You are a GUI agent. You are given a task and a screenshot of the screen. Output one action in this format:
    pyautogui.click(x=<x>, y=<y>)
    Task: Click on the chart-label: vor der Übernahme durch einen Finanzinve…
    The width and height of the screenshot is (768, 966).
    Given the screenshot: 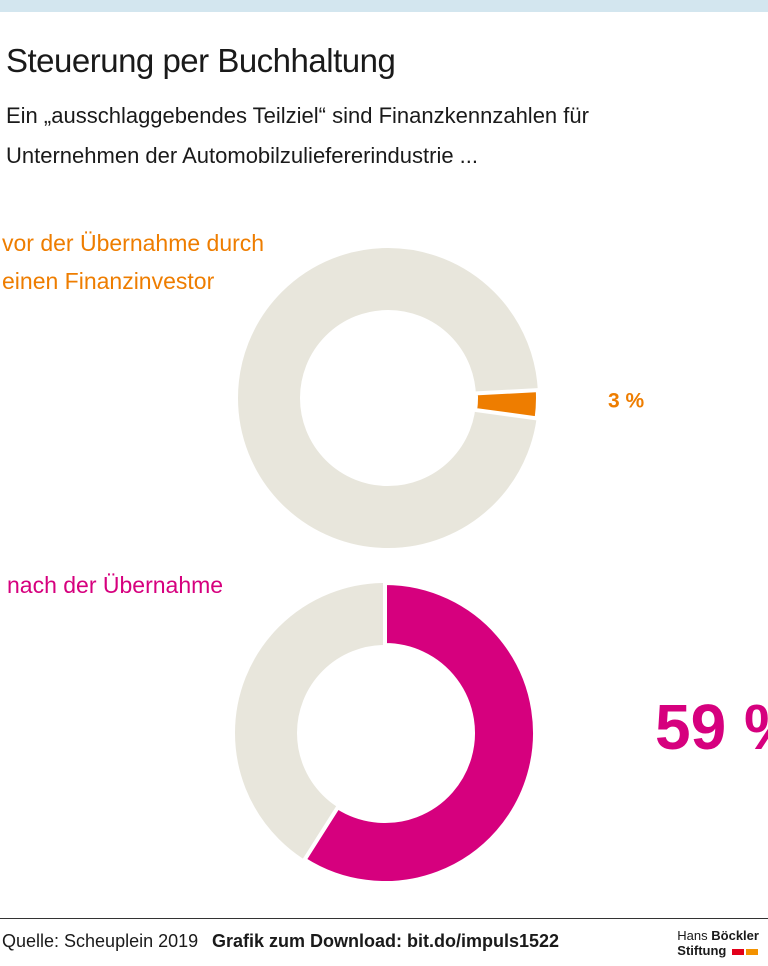 What is the action you would take?
    pyautogui.click(x=133, y=262)
    